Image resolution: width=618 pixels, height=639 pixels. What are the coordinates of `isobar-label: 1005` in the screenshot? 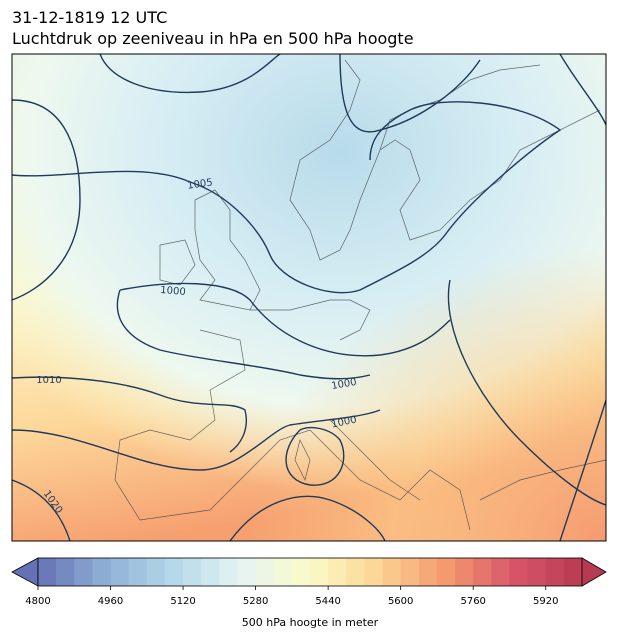 It's located at (200, 184).